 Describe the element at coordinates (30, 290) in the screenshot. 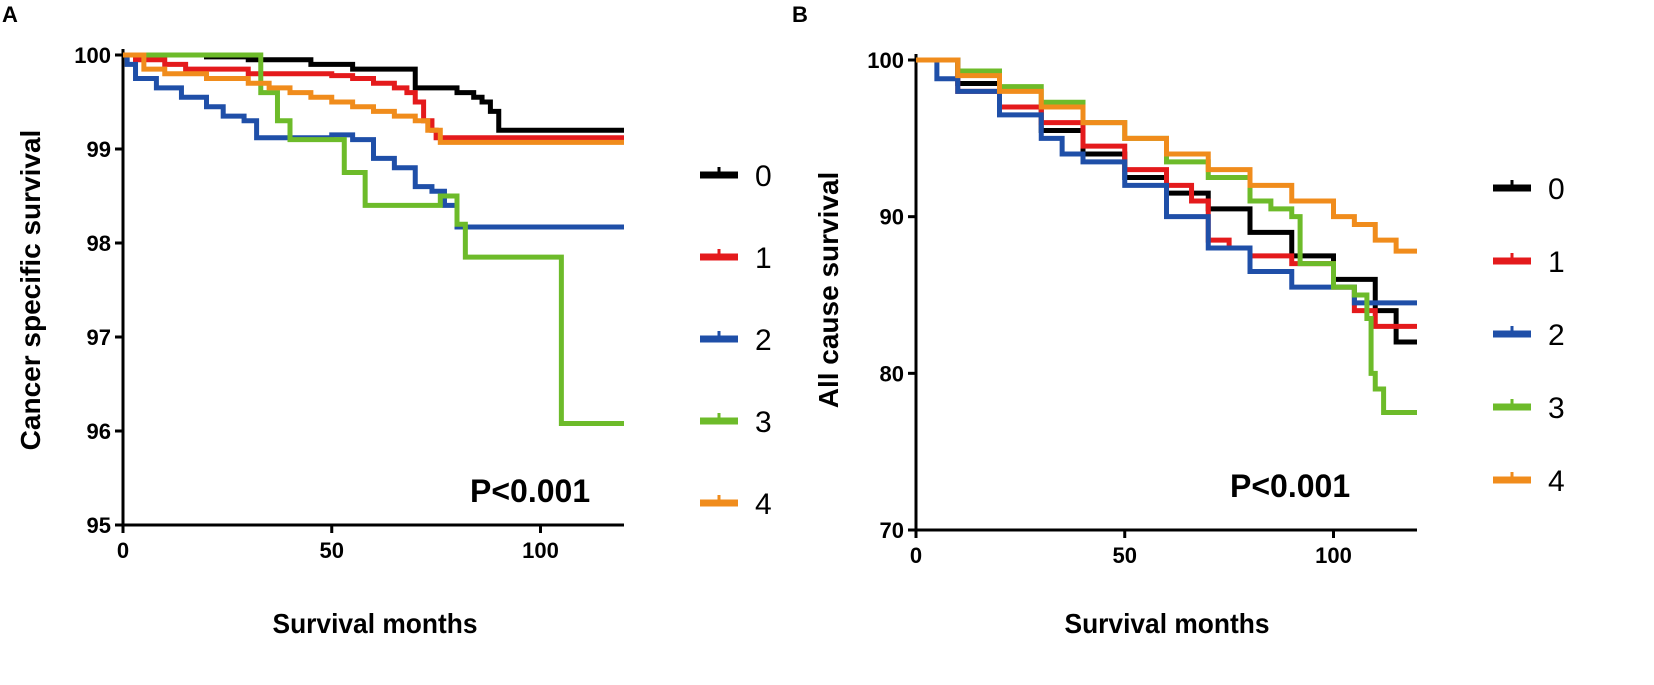

I see `panel-a-y-axis-title: Cancer specific survival` at that location.